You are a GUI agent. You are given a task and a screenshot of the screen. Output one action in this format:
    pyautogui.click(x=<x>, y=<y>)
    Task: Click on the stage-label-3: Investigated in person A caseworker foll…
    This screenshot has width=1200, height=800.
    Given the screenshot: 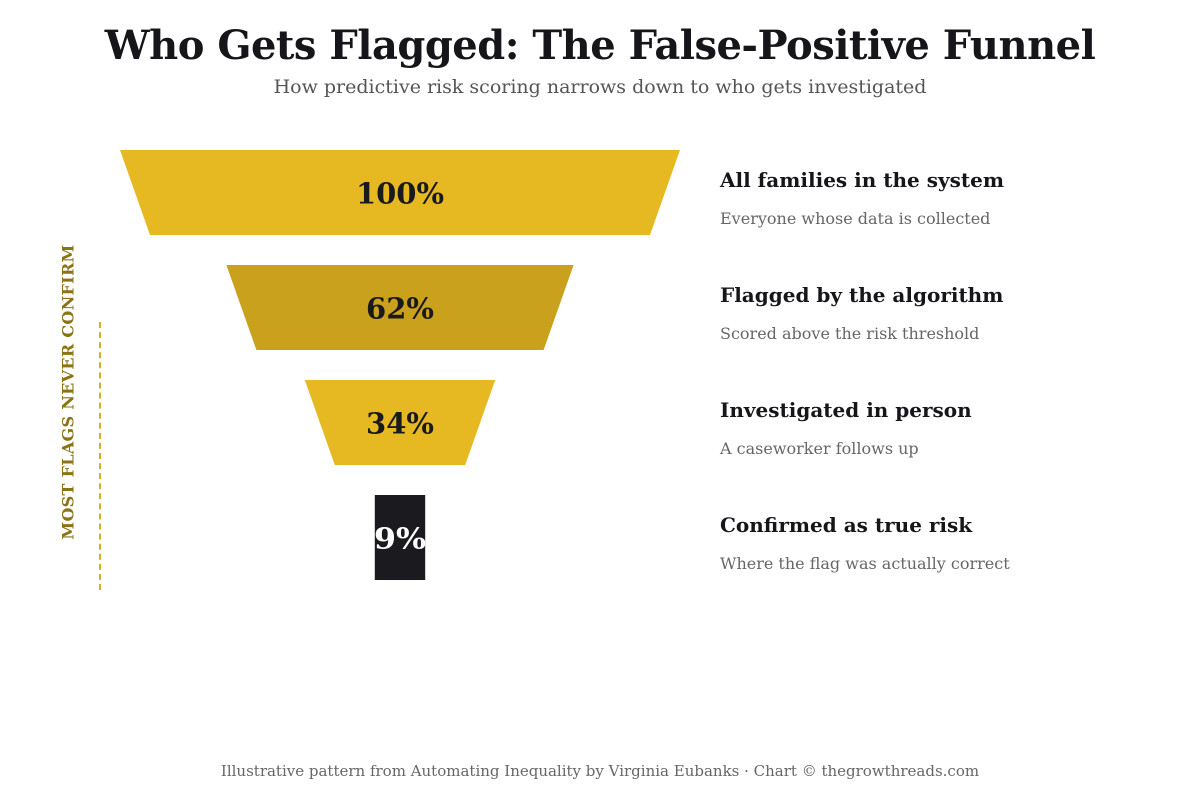 What is the action you would take?
    pyautogui.click(x=950, y=428)
    